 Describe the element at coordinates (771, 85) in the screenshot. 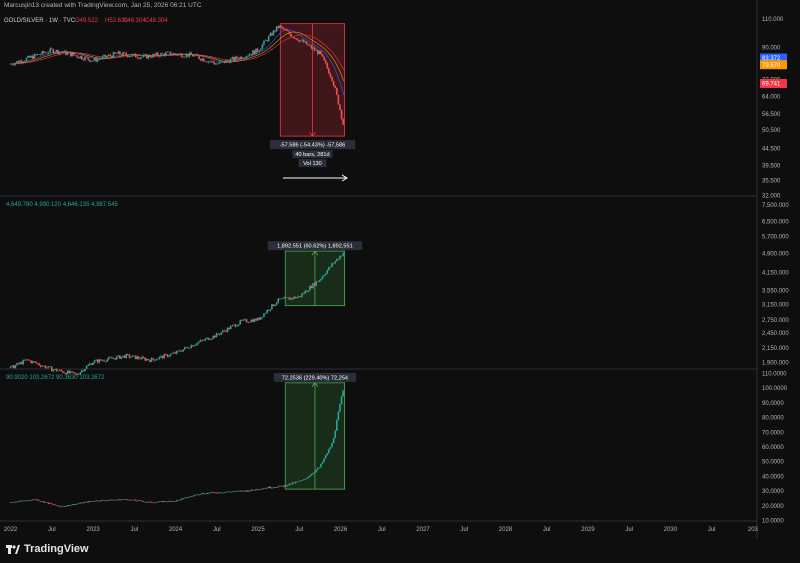

I see `price-tag-label: 69.741` at that location.